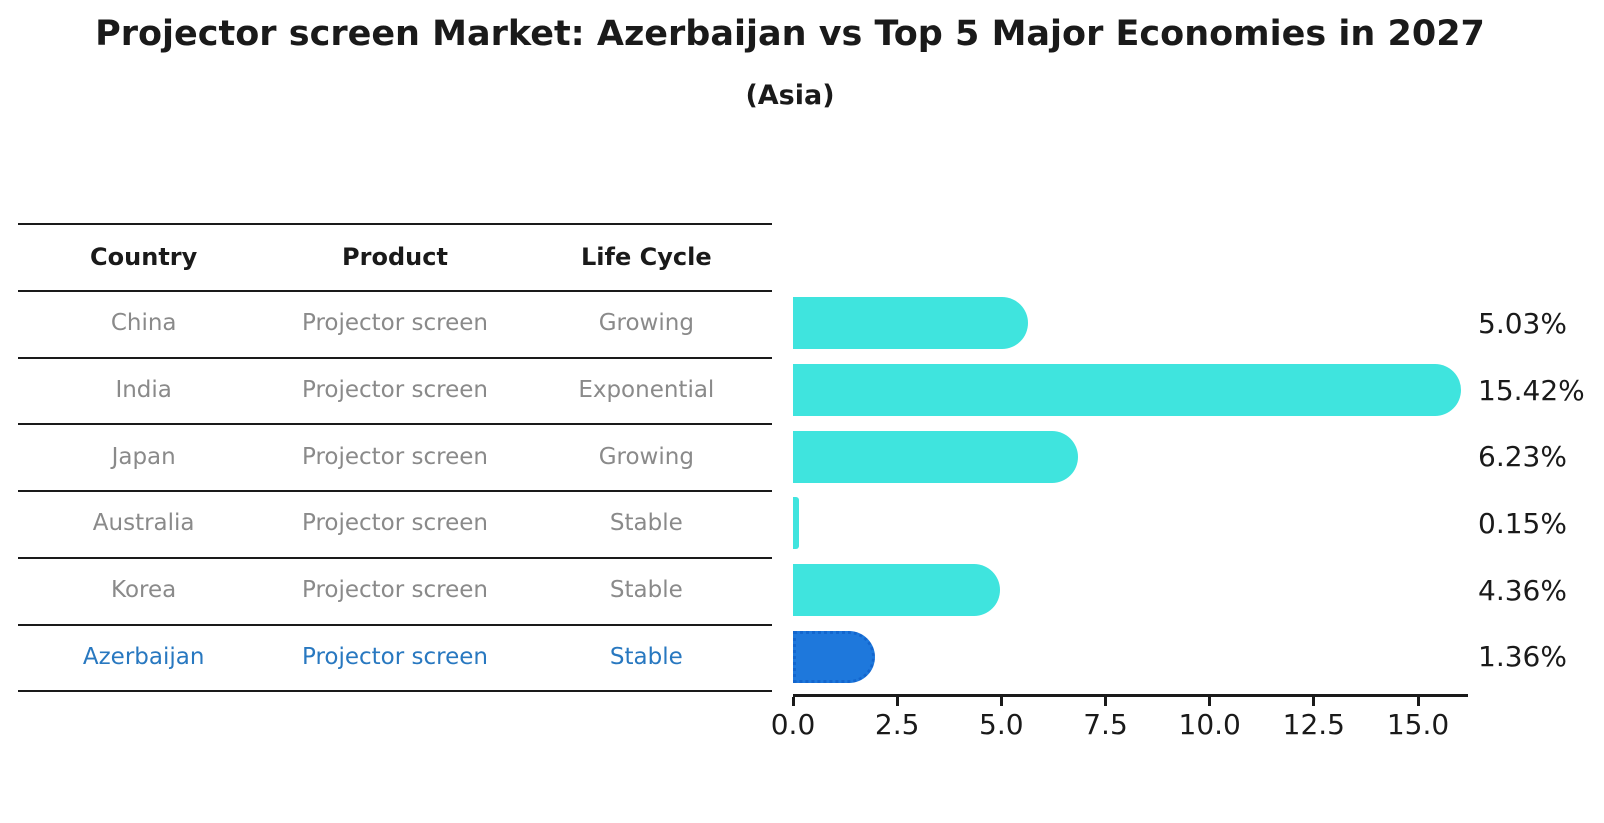 This screenshot has width=1604, height=823. What do you see at coordinates (143, 656) in the screenshot?
I see `cell-country: Azerbaijan` at bounding box center [143, 656].